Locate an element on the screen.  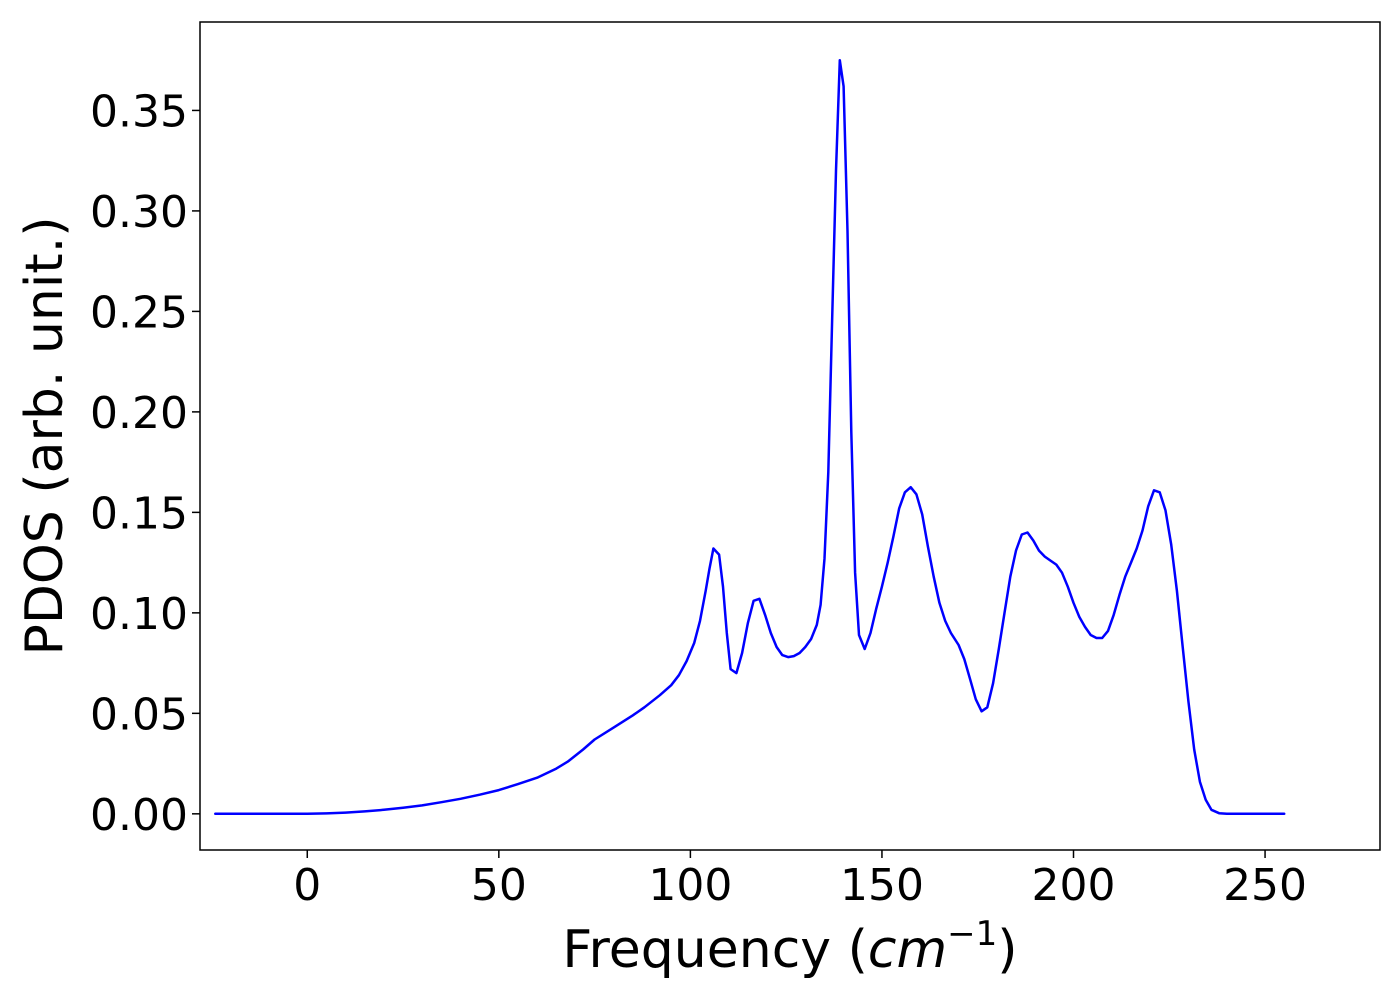
y-axis-label: PDOS (arb. unit.) is located at coordinates (45, 435).